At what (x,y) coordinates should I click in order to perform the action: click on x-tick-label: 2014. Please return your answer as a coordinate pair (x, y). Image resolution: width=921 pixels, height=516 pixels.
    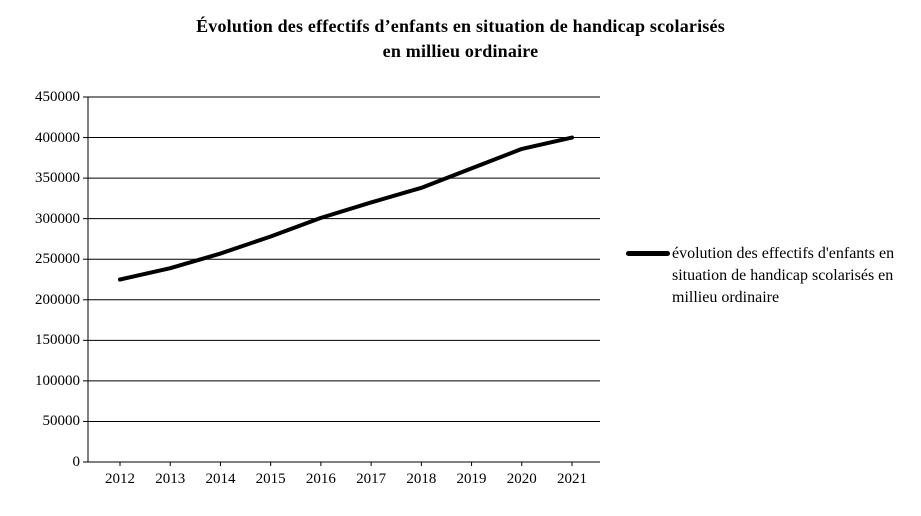
    Looking at the image, I should click on (220, 479).